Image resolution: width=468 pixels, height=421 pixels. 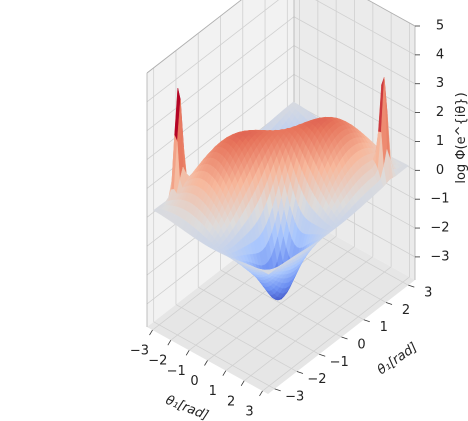 What do you see at coordinates (294, 396) in the screenshot?
I see `y-tick-label: −3` at bounding box center [294, 396].